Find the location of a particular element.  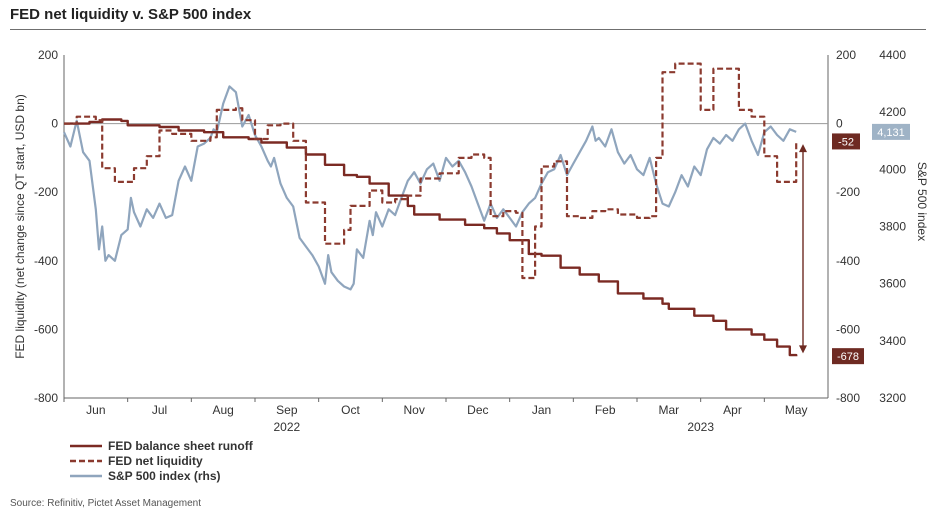

x-tick-label: Mar is located at coordinates (668, 410).